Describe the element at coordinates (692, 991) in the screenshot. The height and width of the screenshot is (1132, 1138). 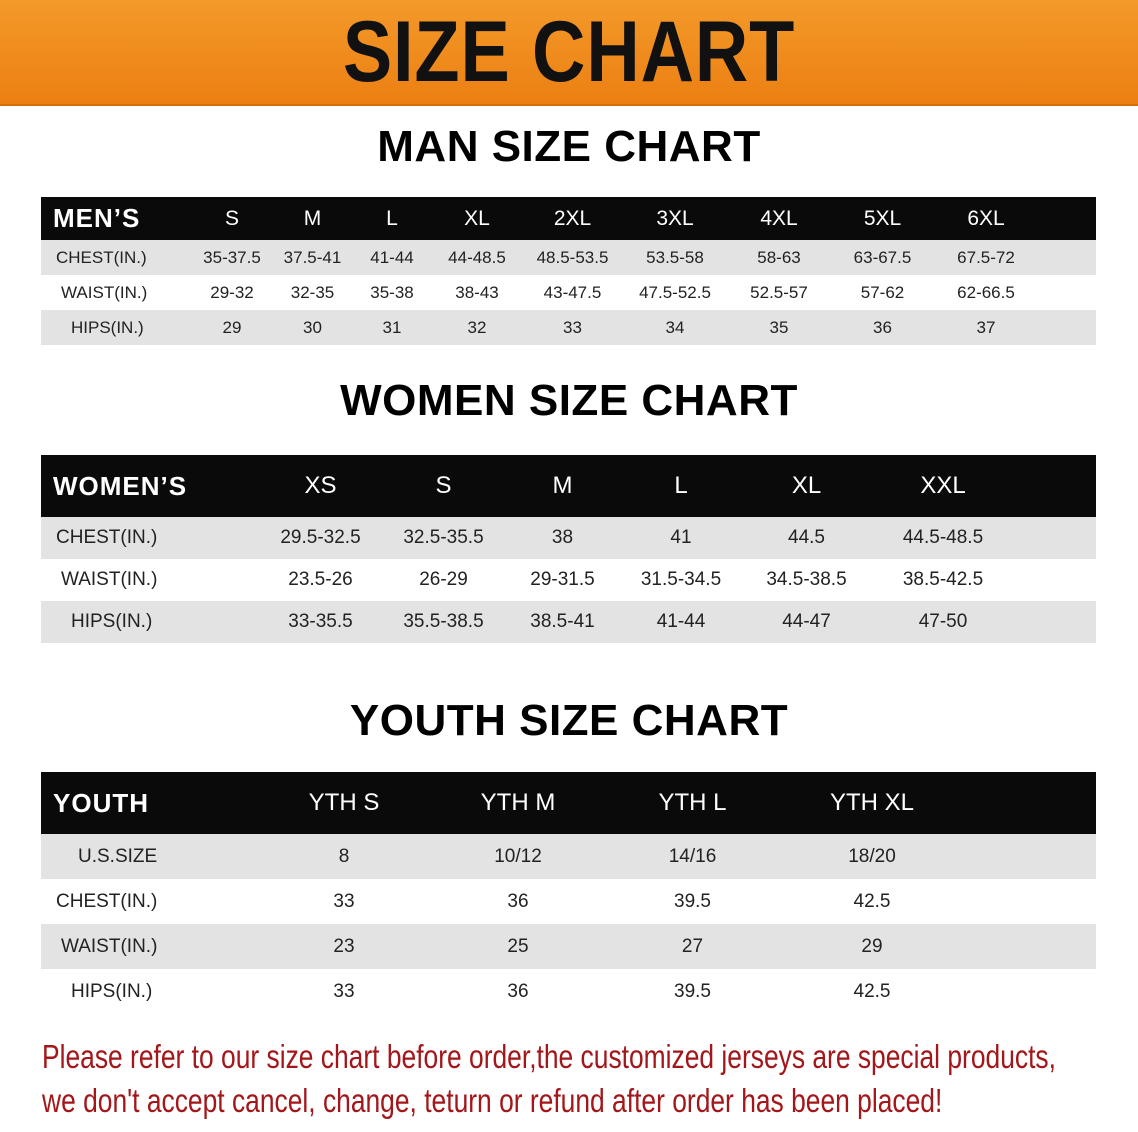
I see `measurement-cell: 39.5` at that location.